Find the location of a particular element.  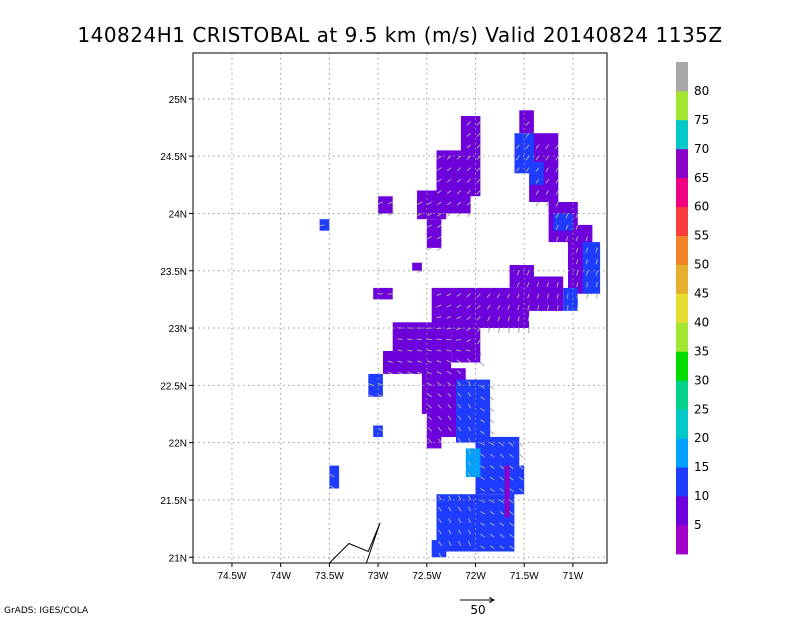

colorbar-label: 10 is located at coordinates (701, 496).